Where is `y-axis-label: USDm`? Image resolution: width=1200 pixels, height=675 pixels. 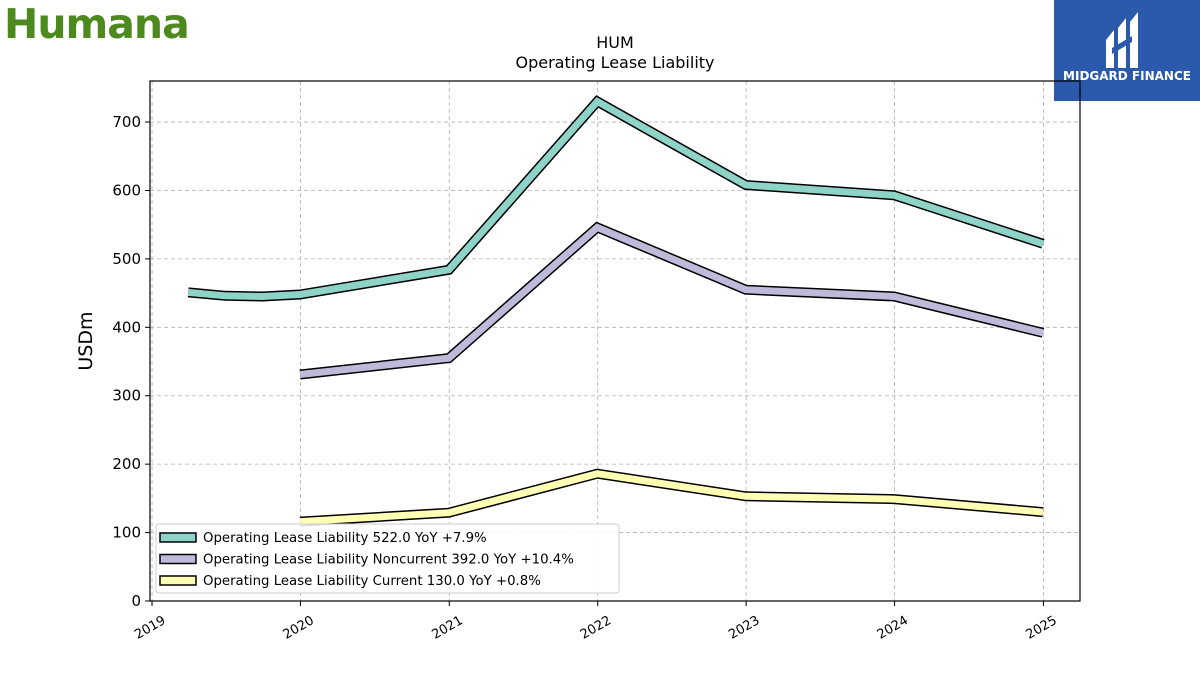 y-axis-label: USDm is located at coordinates (86, 340).